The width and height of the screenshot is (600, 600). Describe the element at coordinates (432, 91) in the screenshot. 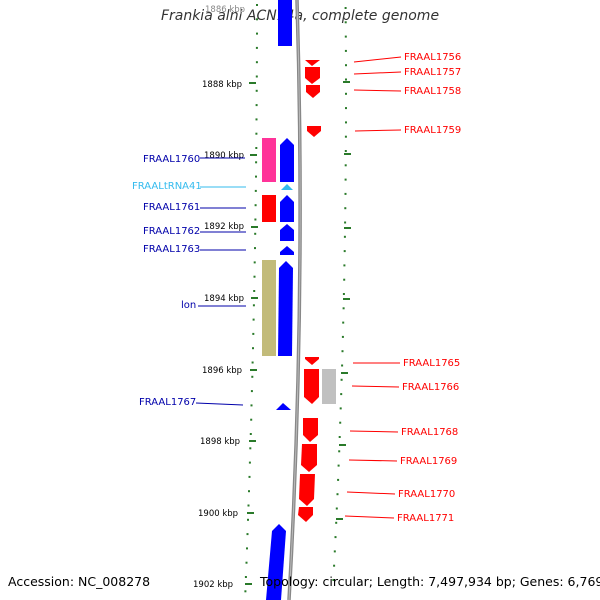

I see `gene-label-fraal1758: FRAAL1758` at that location.